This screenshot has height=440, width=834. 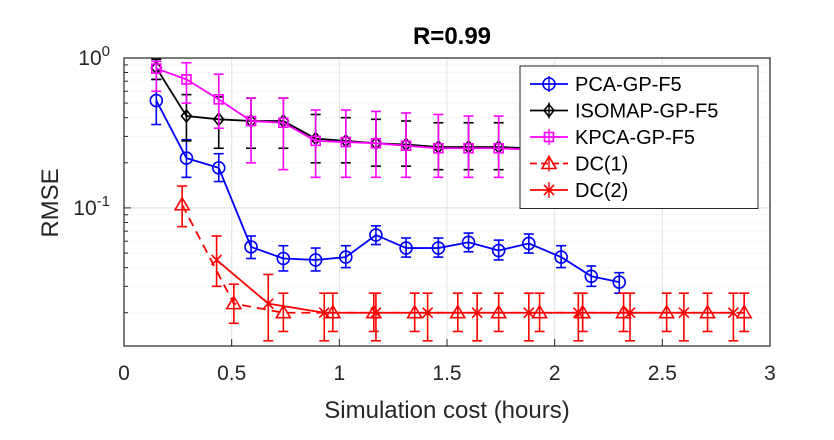 I want to click on legend-label: DC(1), so click(x=601, y=165).